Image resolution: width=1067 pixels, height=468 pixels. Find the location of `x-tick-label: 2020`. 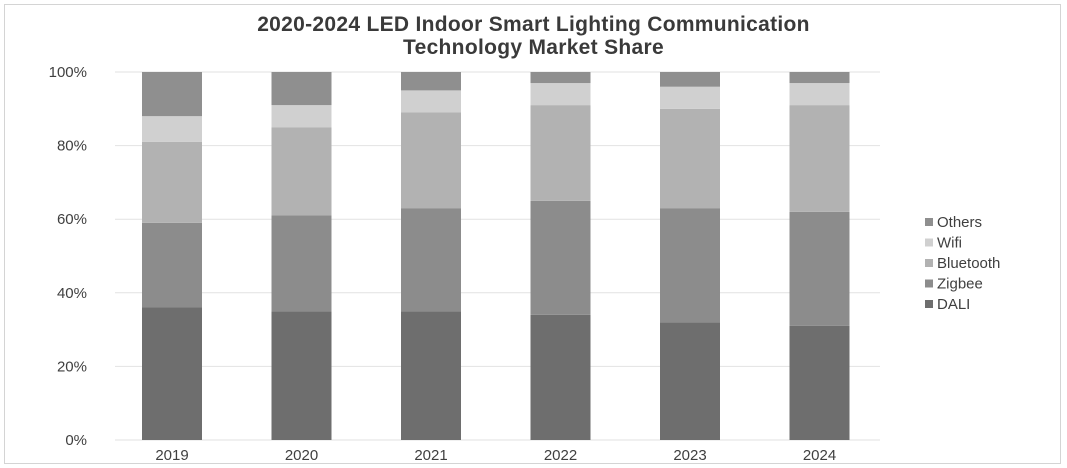

x-tick-label: 2020 is located at coordinates (301, 455).